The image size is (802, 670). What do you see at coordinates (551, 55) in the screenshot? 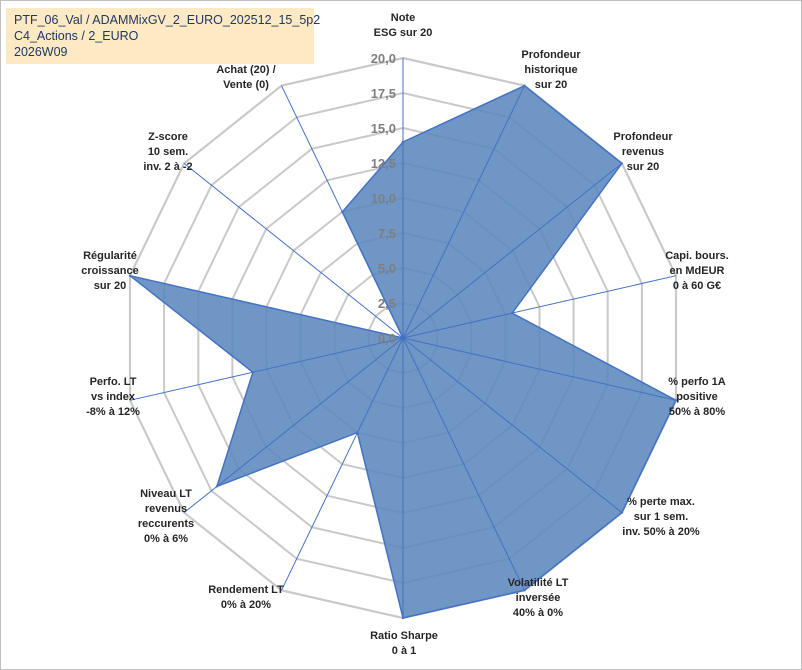
I see `axis-label-1-line-0: Profondeur` at bounding box center [551, 55].